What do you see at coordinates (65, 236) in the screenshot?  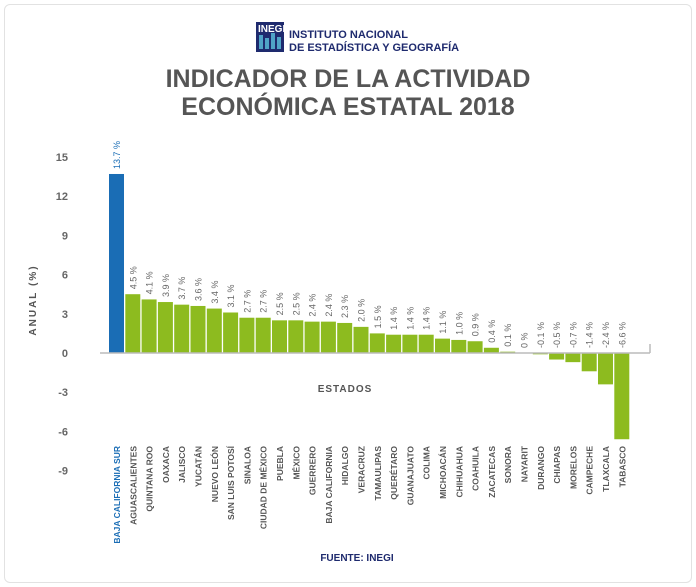 I see `y-tick-label: 9` at bounding box center [65, 236].